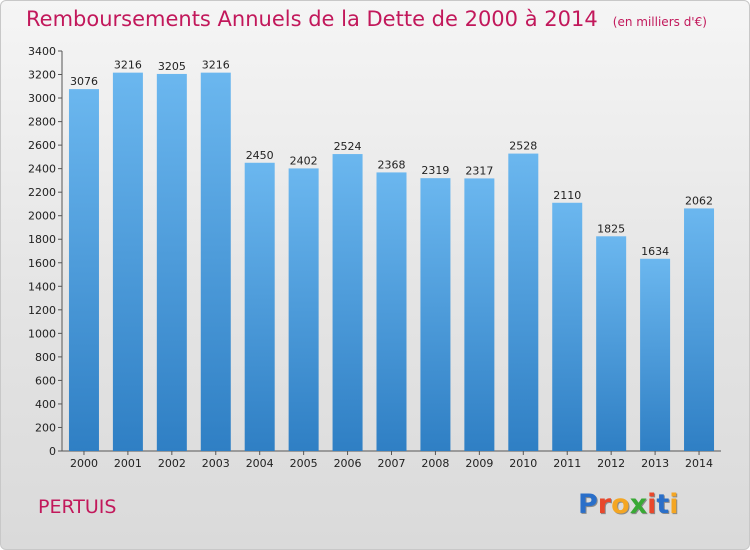  What do you see at coordinates (663, 504) in the screenshot?
I see `logo-letter: t` at bounding box center [663, 504].